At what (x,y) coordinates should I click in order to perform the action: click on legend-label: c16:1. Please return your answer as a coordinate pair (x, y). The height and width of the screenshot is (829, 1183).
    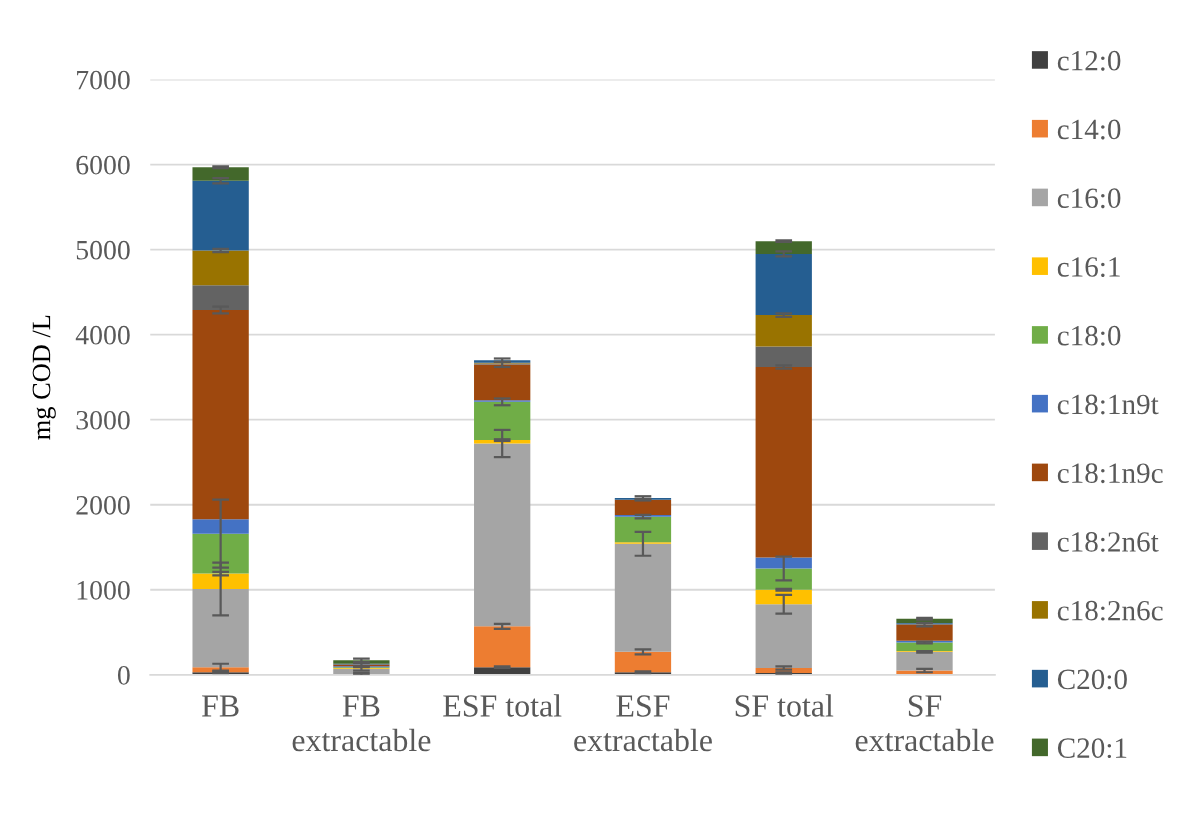
    Looking at the image, I should click on (1088, 267).